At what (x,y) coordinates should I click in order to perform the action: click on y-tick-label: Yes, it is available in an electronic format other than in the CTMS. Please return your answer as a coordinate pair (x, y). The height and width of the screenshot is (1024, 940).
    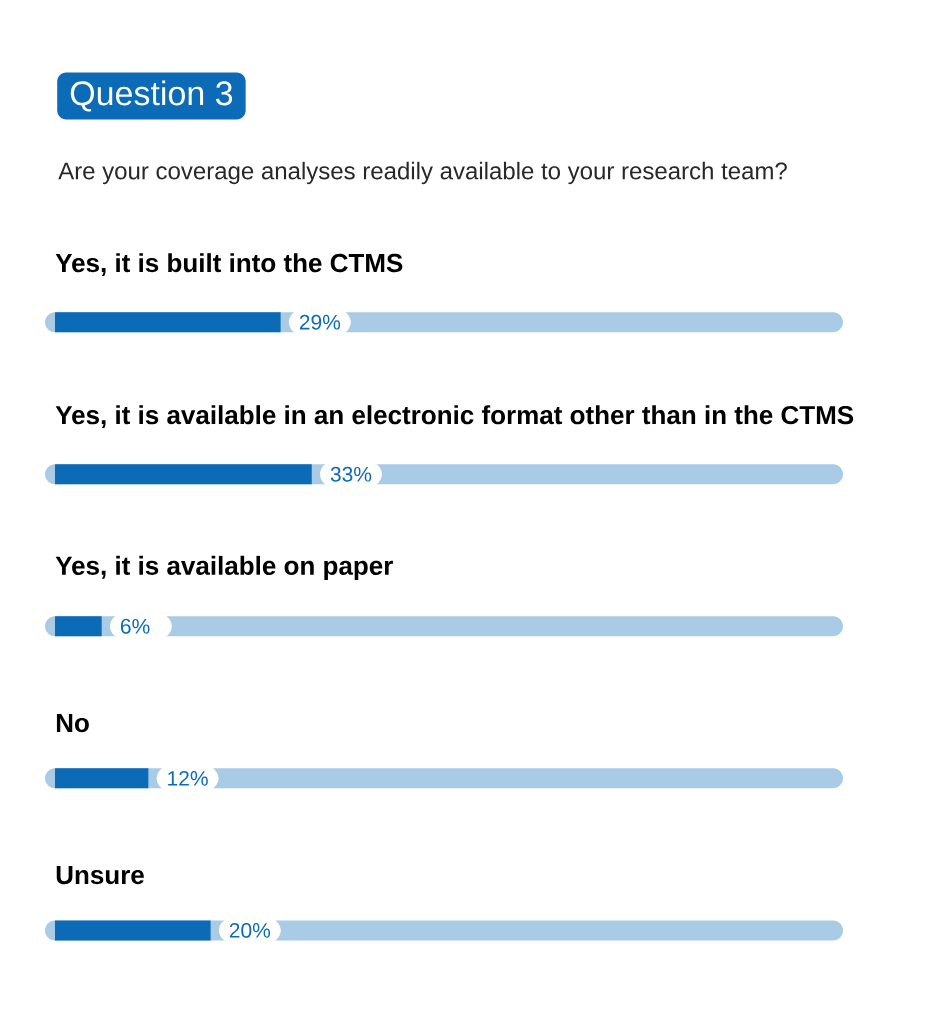
    Looking at the image, I should click on (454, 417).